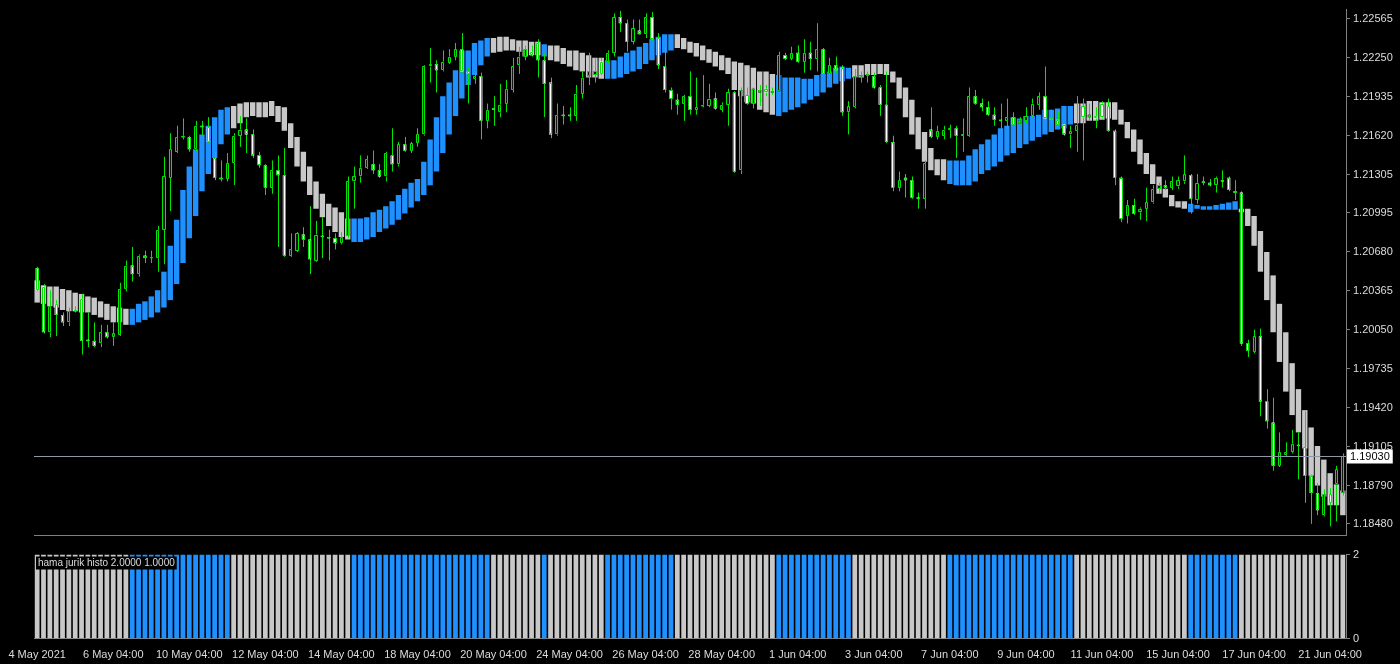 The image size is (1400, 664). What do you see at coordinates (874, 654) in the screenshot?
I see `x-tick-label: 3 Jun 04:00` at bounding box center [874, 654].